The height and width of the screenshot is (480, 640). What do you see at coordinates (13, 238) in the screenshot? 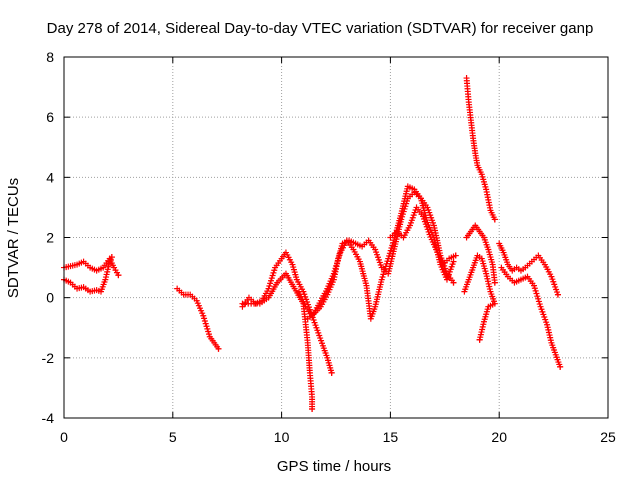
I see `y-axis-label: SDTVAR / TECUs` at bounding box center [13, 238].